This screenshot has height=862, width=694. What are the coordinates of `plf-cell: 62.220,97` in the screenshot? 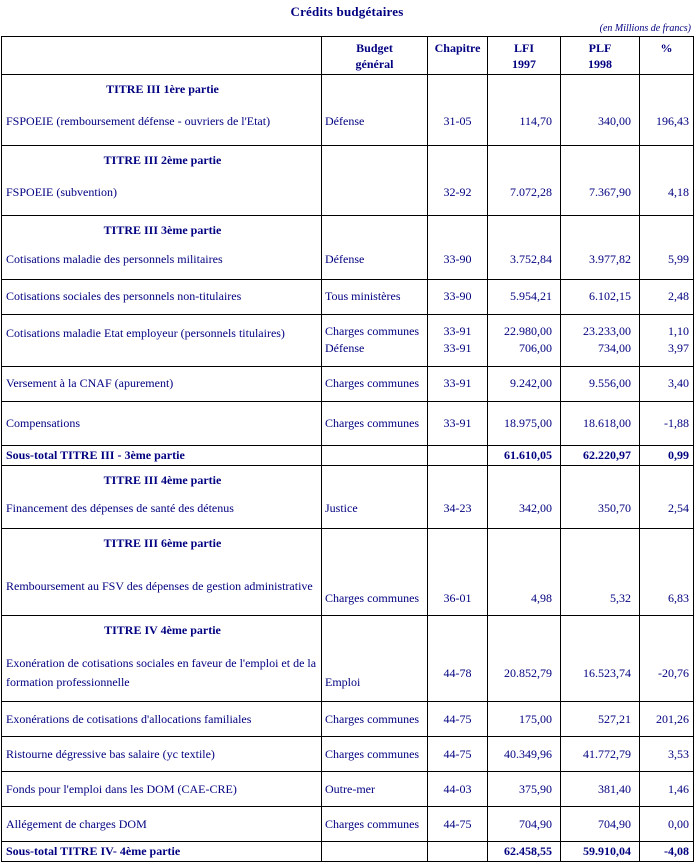 It's located at (600, 455).